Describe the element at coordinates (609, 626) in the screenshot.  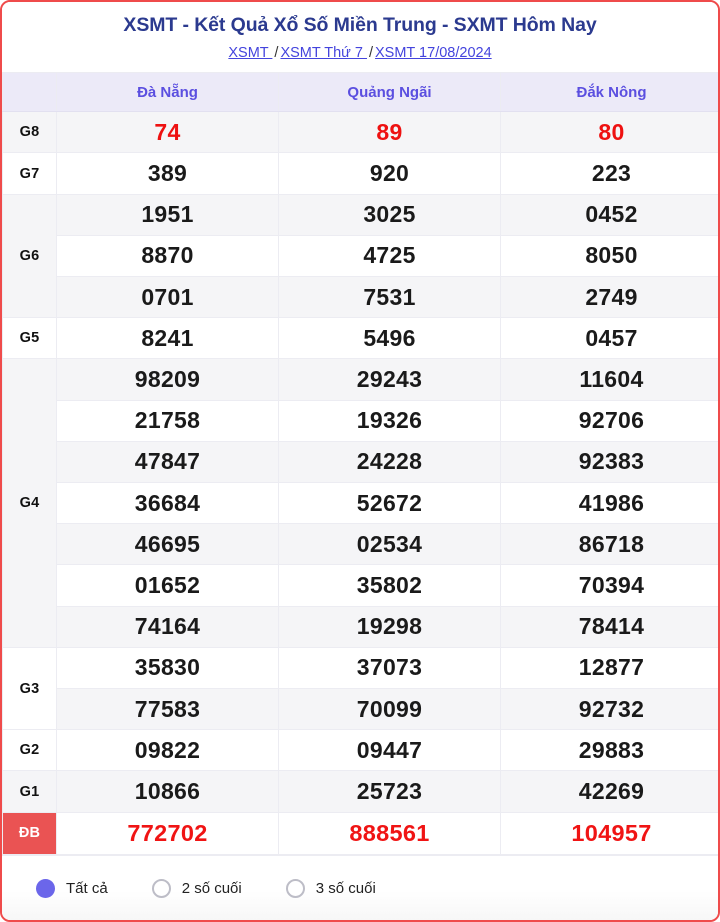
I see `prize-number: 78414` at that location.